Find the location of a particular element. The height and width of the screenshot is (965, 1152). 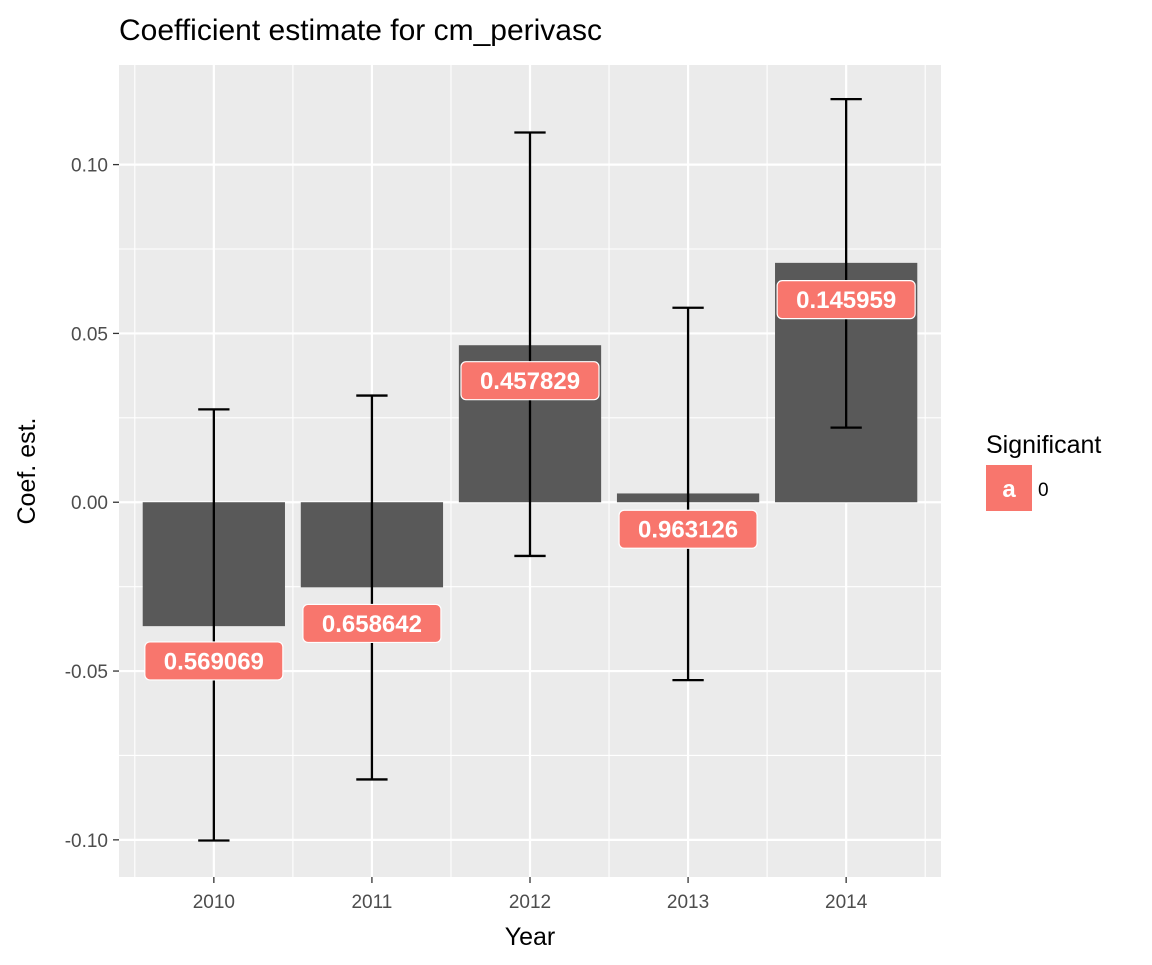

x-tick-label: 2012 is located at coordinates (530, 902).